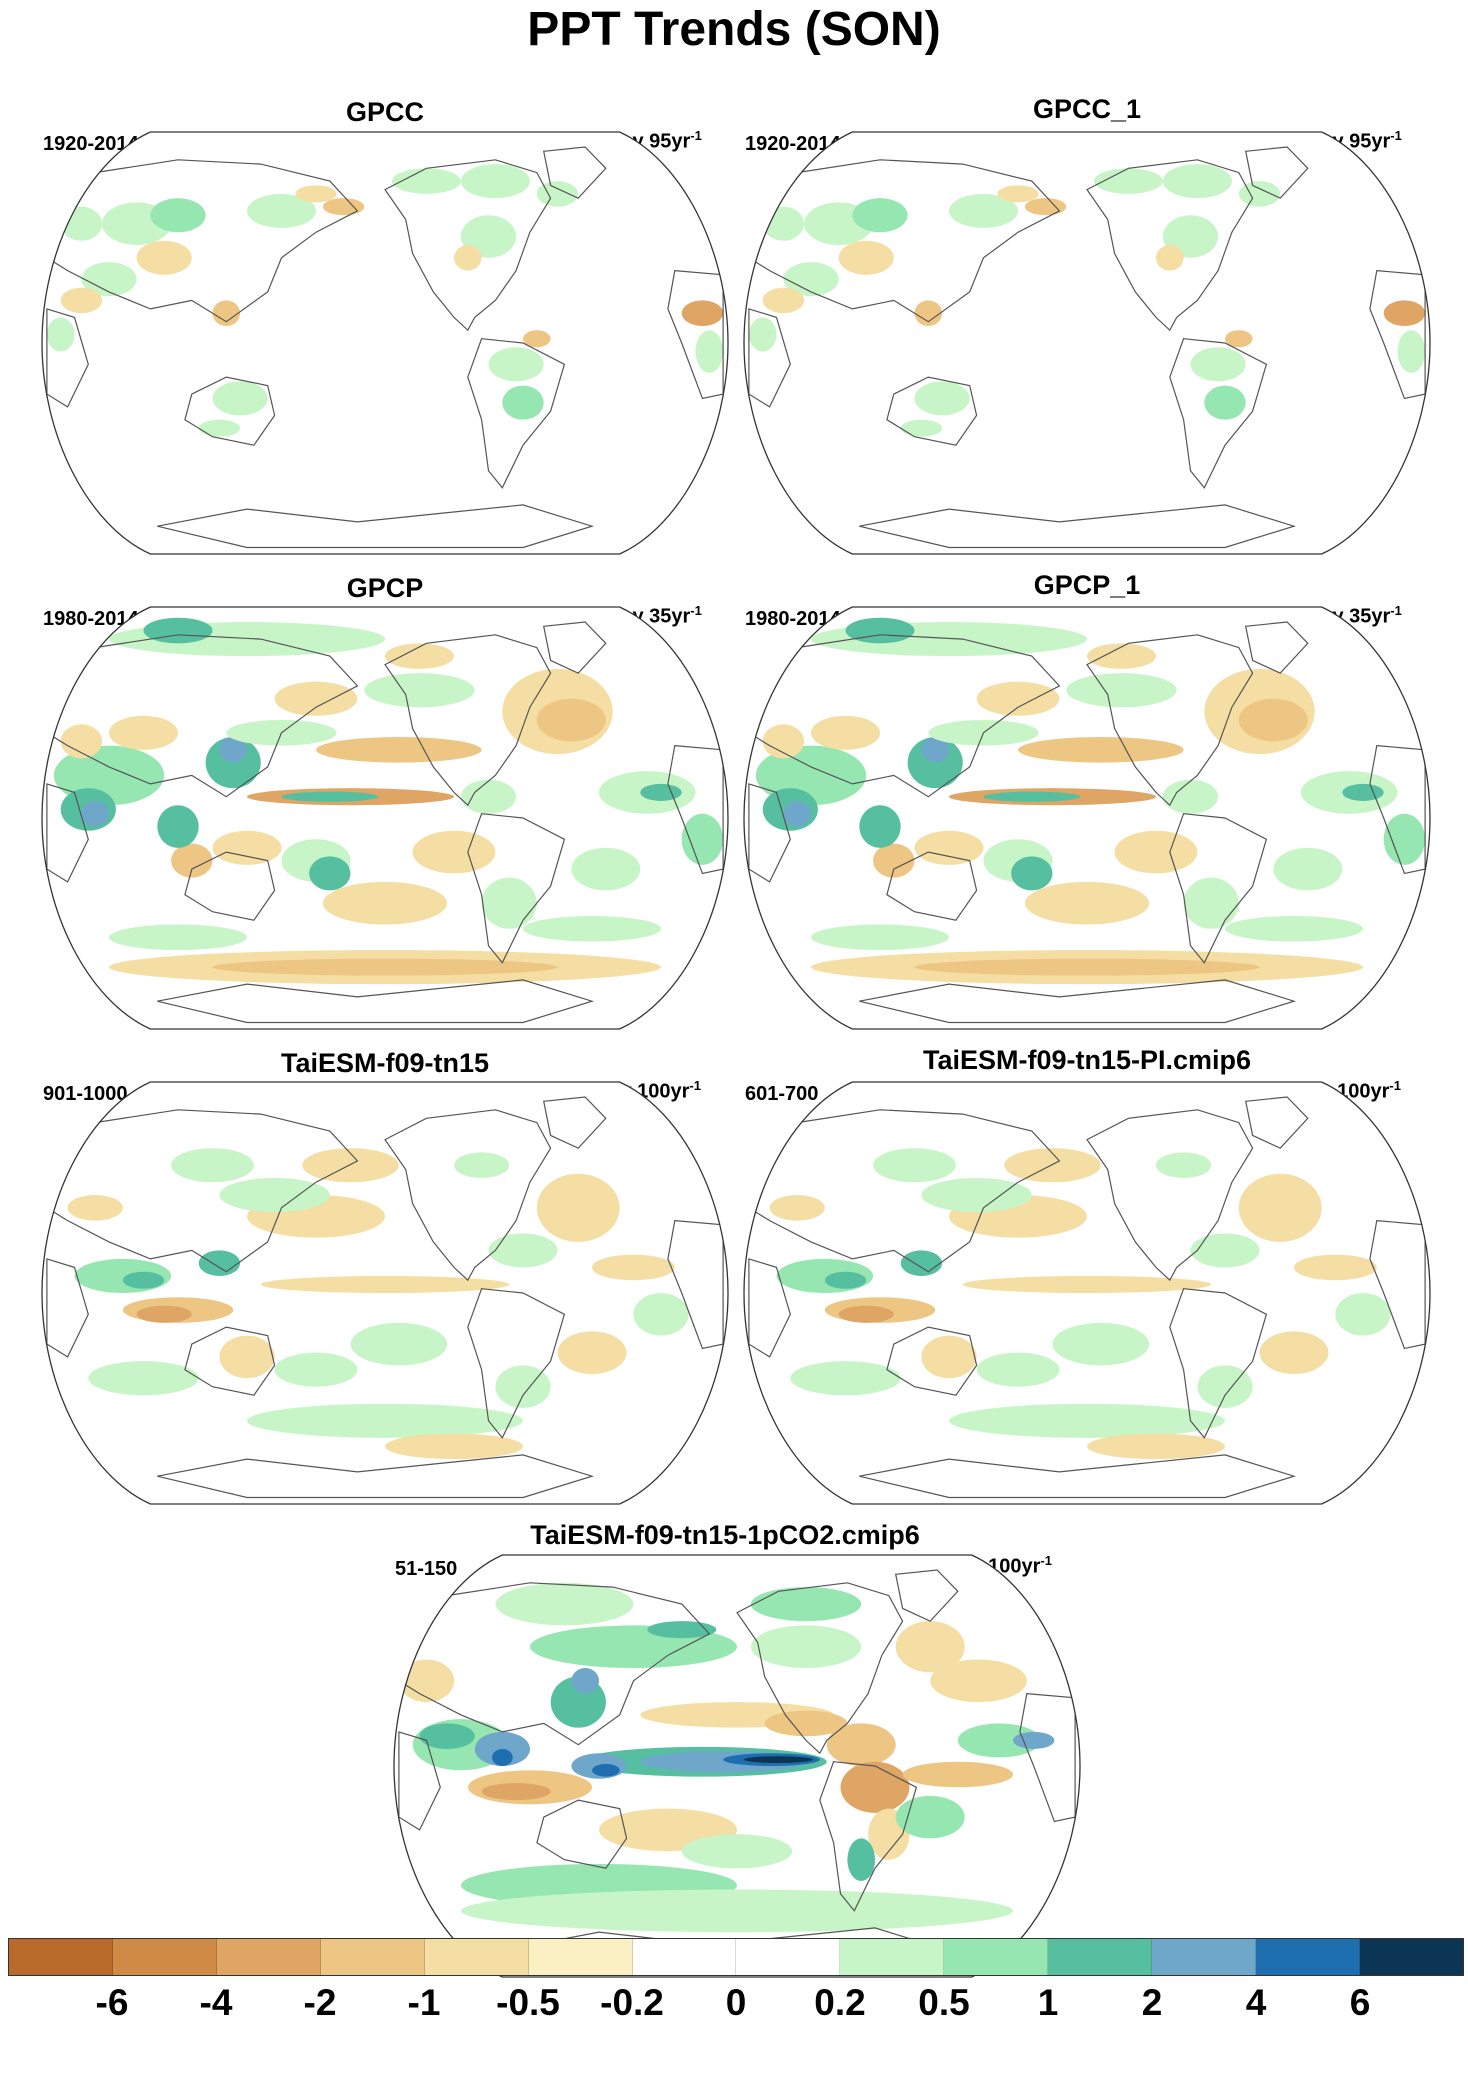 The image size is (1468, 2087). What do you see at coordinates (385, 1063) in the screenshot?
I see `panel-title: TaiESM-f09-tn15` at bounding box center [385, 1063].